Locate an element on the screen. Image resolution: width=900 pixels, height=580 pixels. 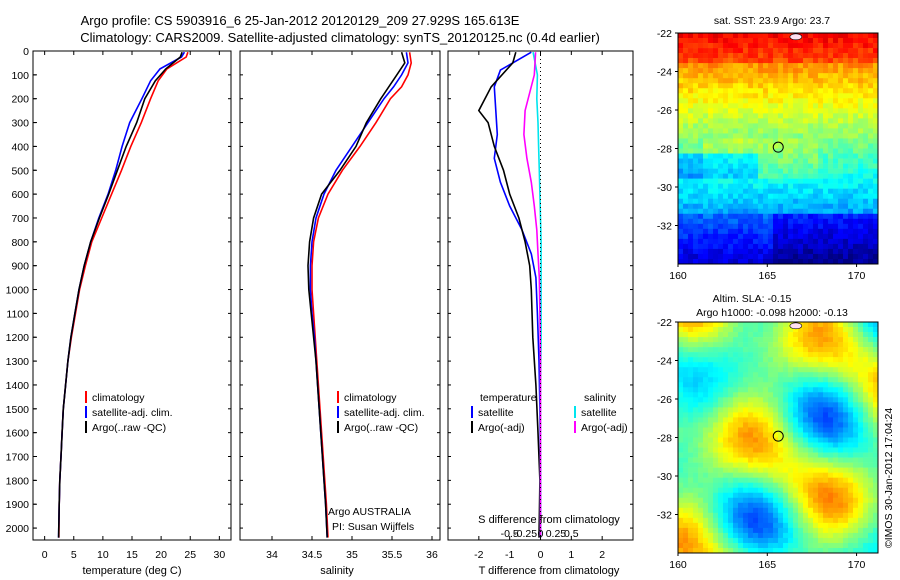
t-tick-label: -1 is located at coordinates (509, 555).